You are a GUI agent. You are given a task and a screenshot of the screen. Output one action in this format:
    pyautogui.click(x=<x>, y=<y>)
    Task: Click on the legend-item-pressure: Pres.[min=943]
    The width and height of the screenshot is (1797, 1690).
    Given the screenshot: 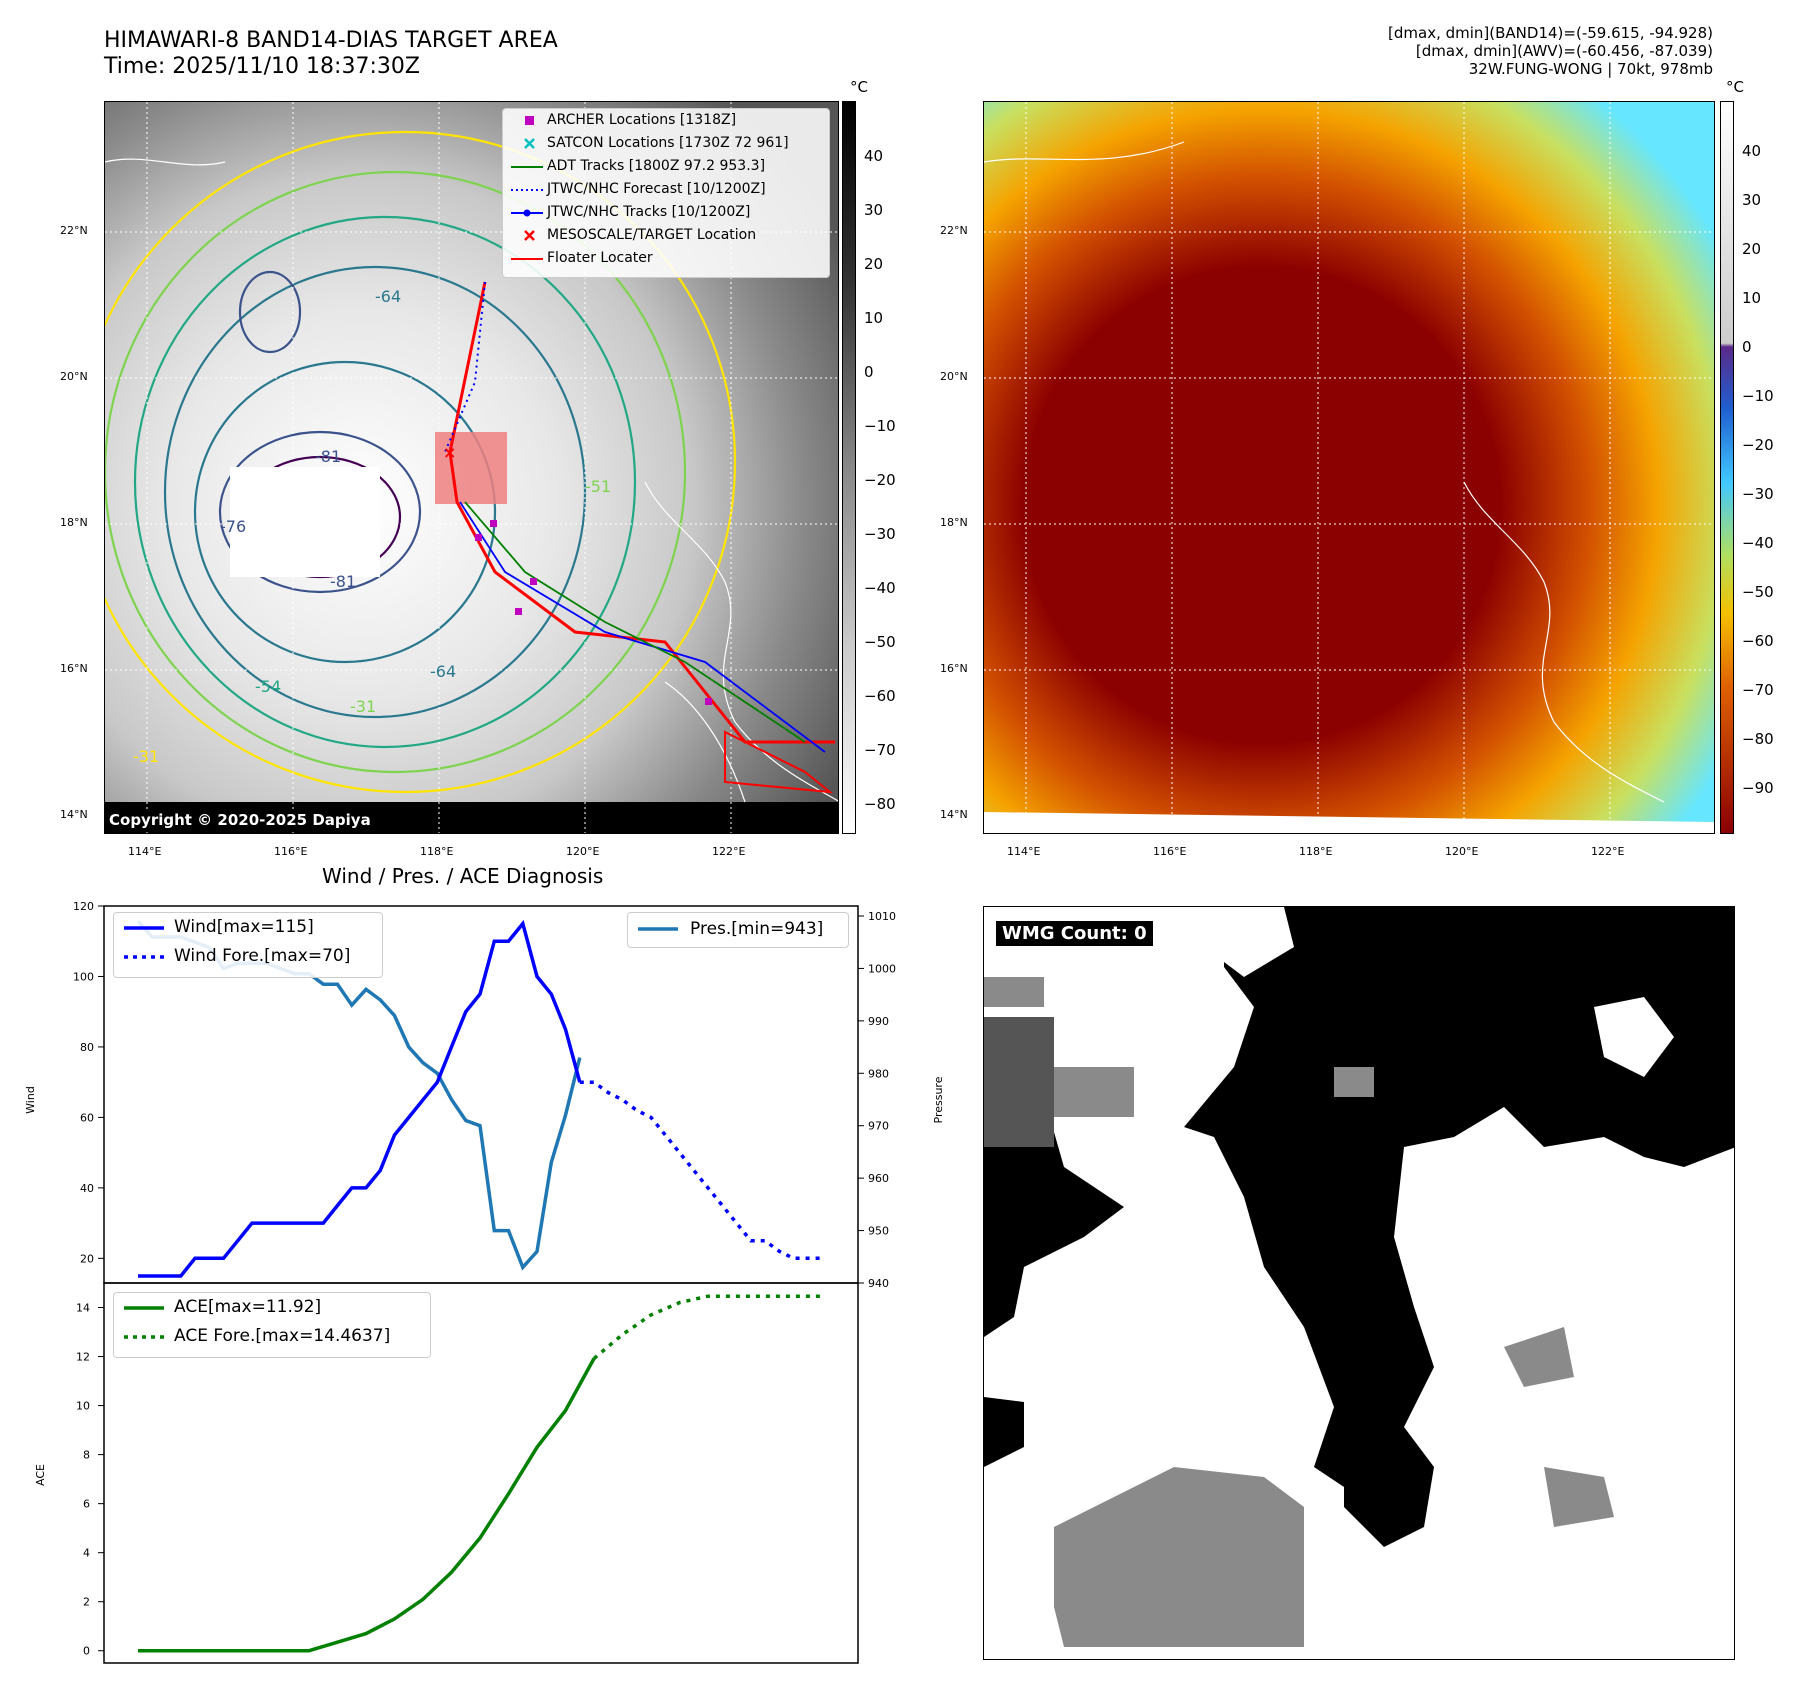 What is the action you would take?
    pyautogui.click(x=738, y=929)
    